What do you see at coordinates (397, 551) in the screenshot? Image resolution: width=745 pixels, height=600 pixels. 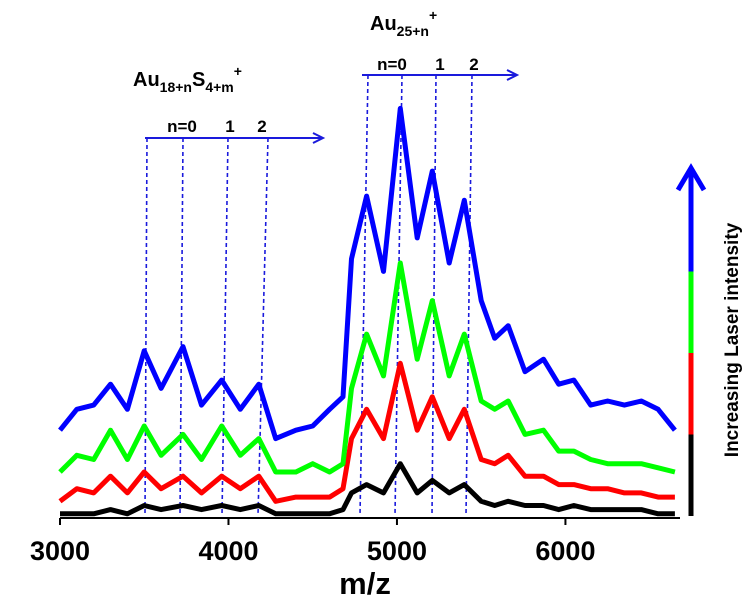 I see `x-tick-label: 5000` at bounding box center [397, 551].